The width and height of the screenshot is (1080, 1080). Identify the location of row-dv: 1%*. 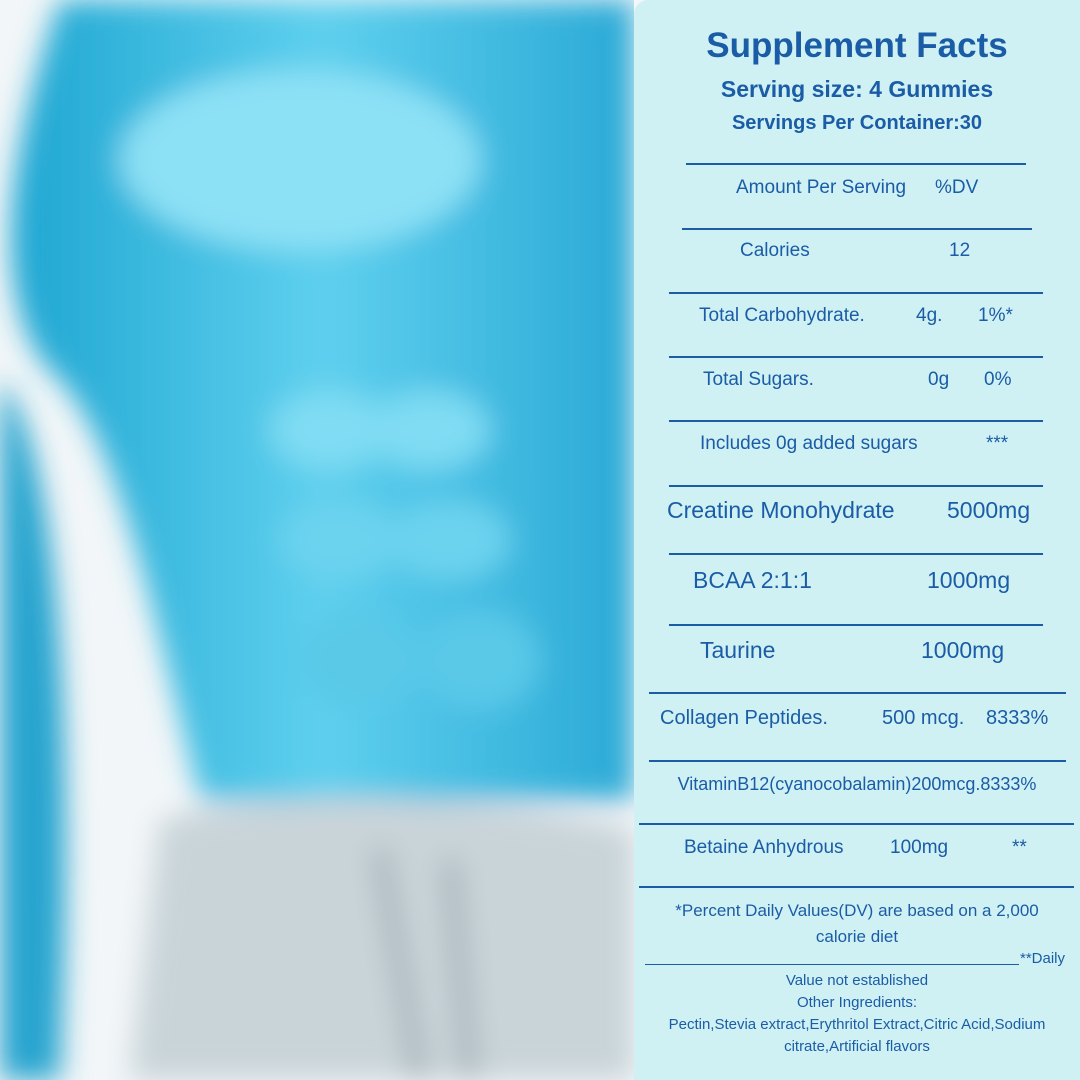
(995, 315).